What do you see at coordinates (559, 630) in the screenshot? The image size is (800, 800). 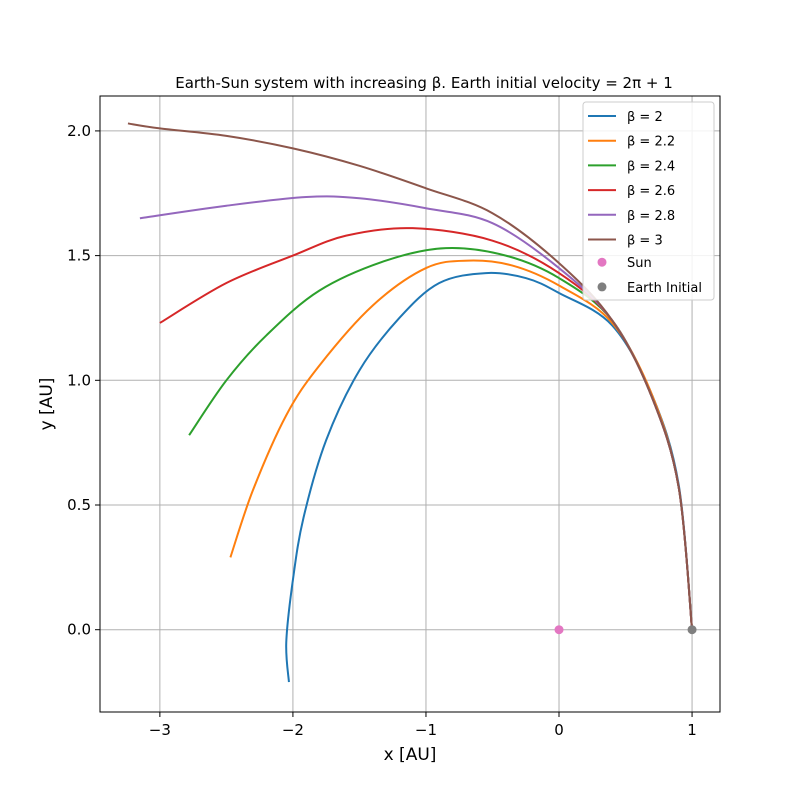 I see `marker-sun` at bounding box center [559, 630].